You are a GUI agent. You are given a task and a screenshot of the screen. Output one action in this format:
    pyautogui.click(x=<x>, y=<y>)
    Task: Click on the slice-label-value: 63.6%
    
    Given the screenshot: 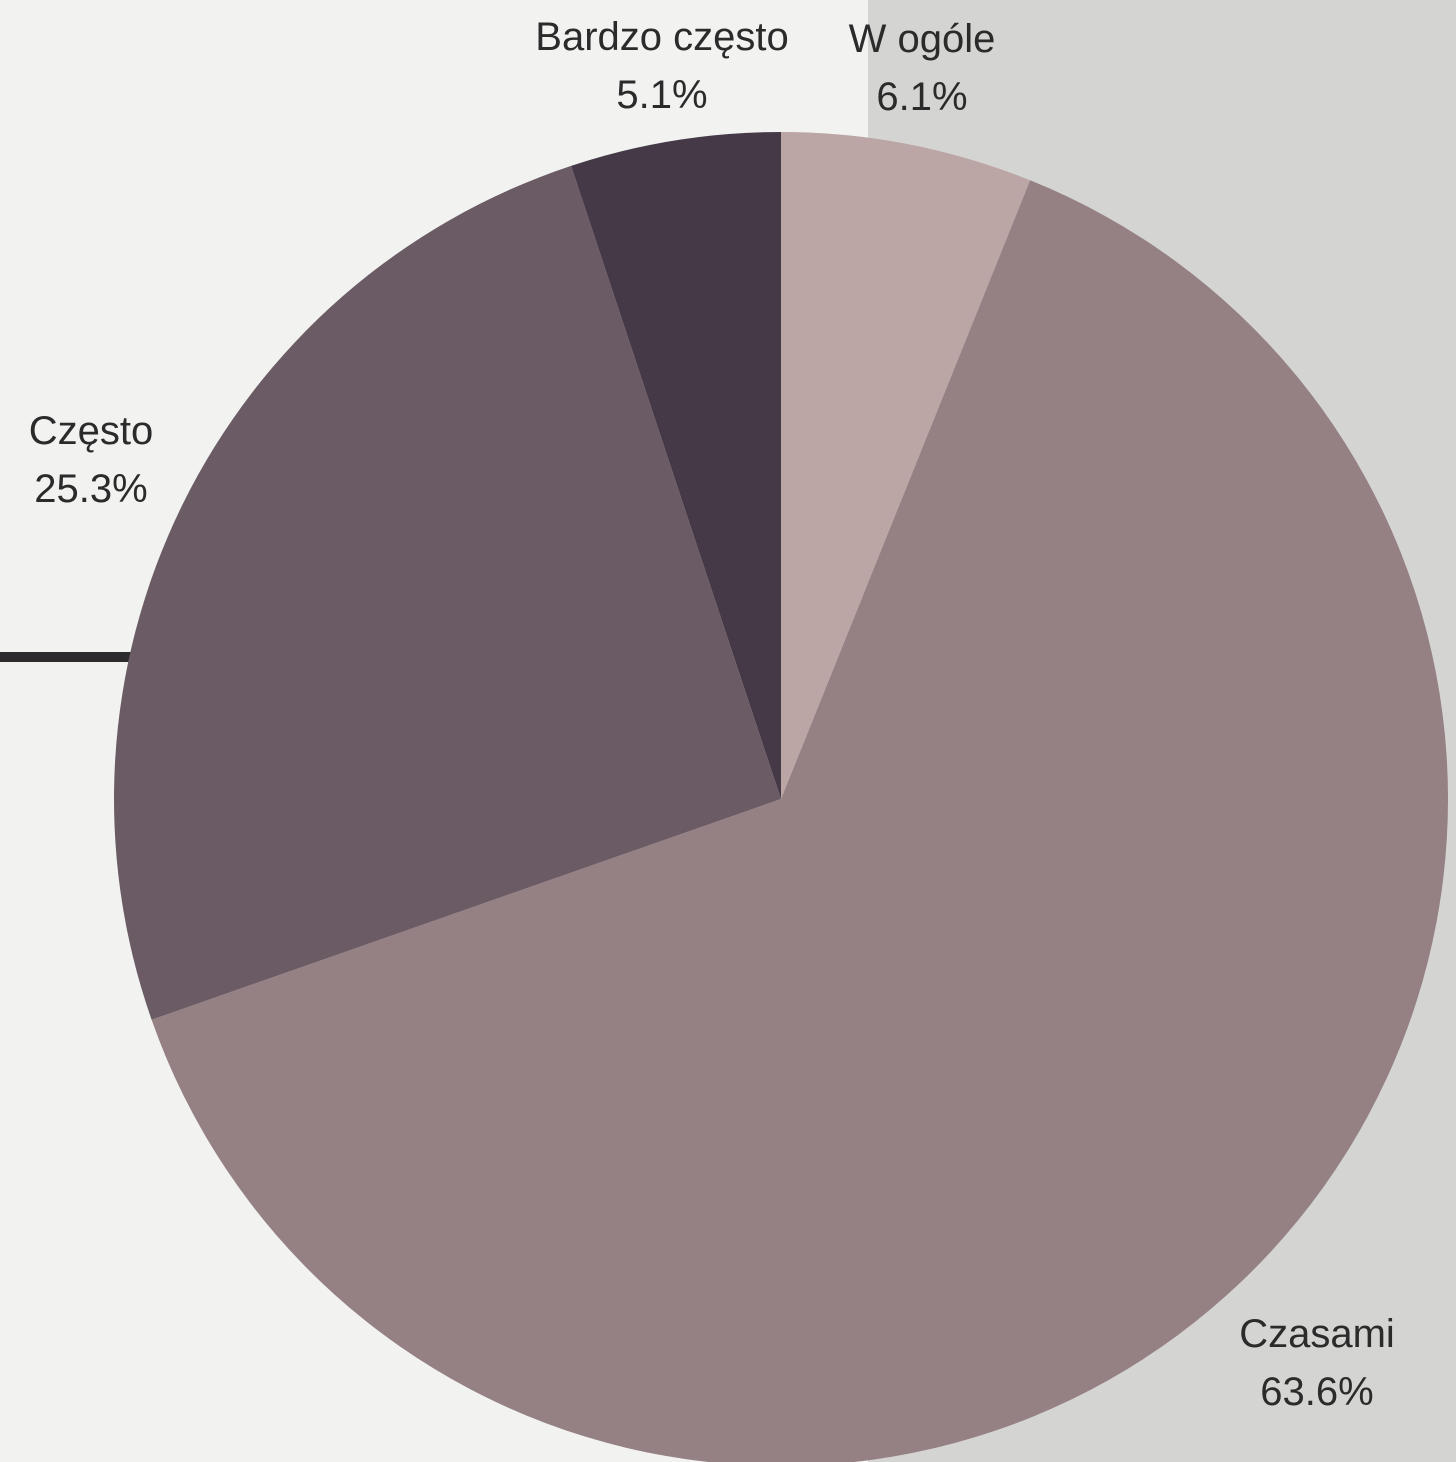 What is the action you would take?
    pyautogui.click(x=1317, y=1392)
    